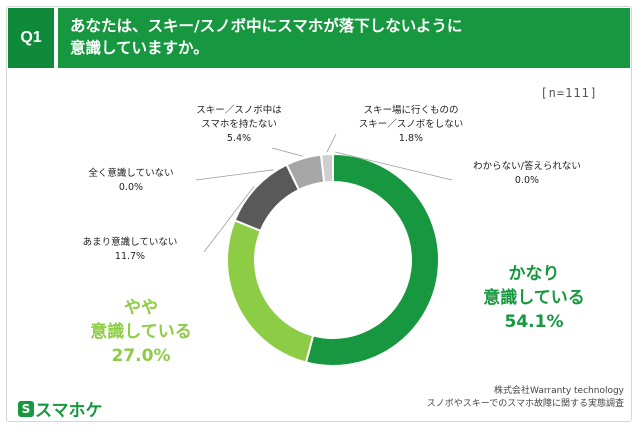 The image size is (640, 430). What do you see at coordinates (411, 138) in the screenshot?
I see `slice-5-value: 1.8%` at bounding box center [411, 138].